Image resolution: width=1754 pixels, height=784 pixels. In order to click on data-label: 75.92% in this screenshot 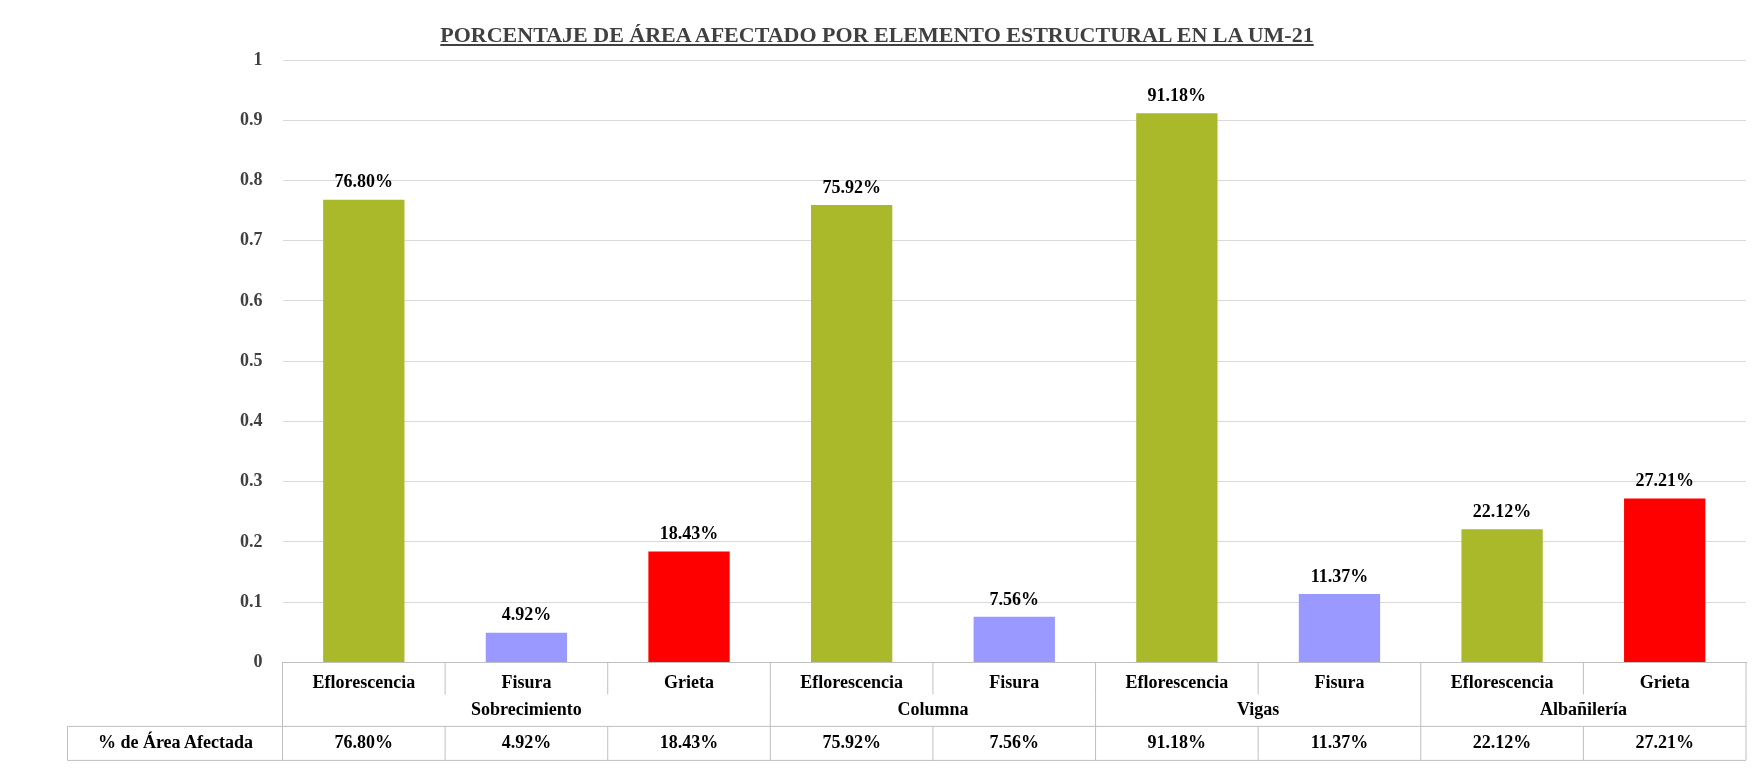, I will do `click(851, 742)`.